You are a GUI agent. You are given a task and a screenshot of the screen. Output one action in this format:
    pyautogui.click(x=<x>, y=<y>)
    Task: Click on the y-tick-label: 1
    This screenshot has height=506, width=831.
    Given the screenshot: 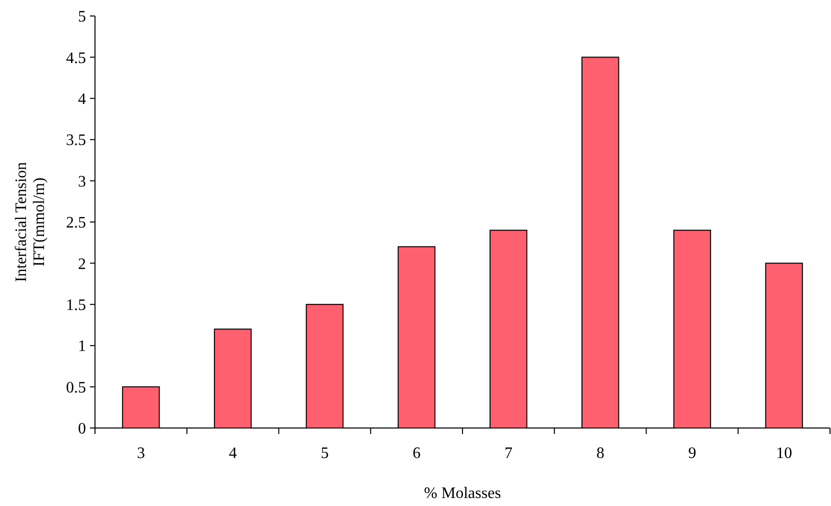 What is the action you would take?
    pyautogui.click(x=82, y=347)
    